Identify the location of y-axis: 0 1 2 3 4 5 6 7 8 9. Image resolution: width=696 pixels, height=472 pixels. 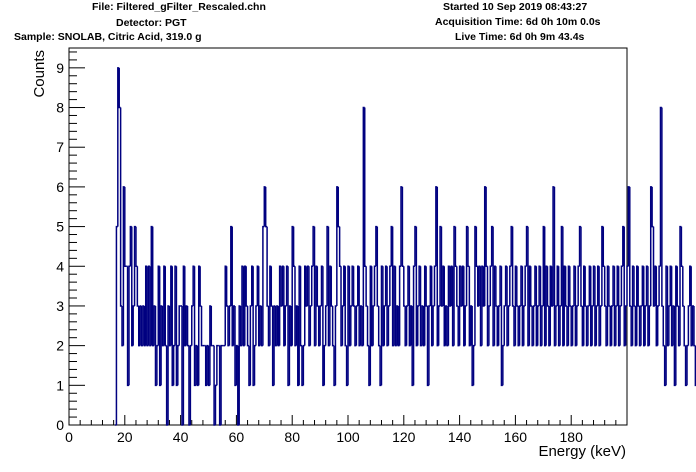
(70, 242).